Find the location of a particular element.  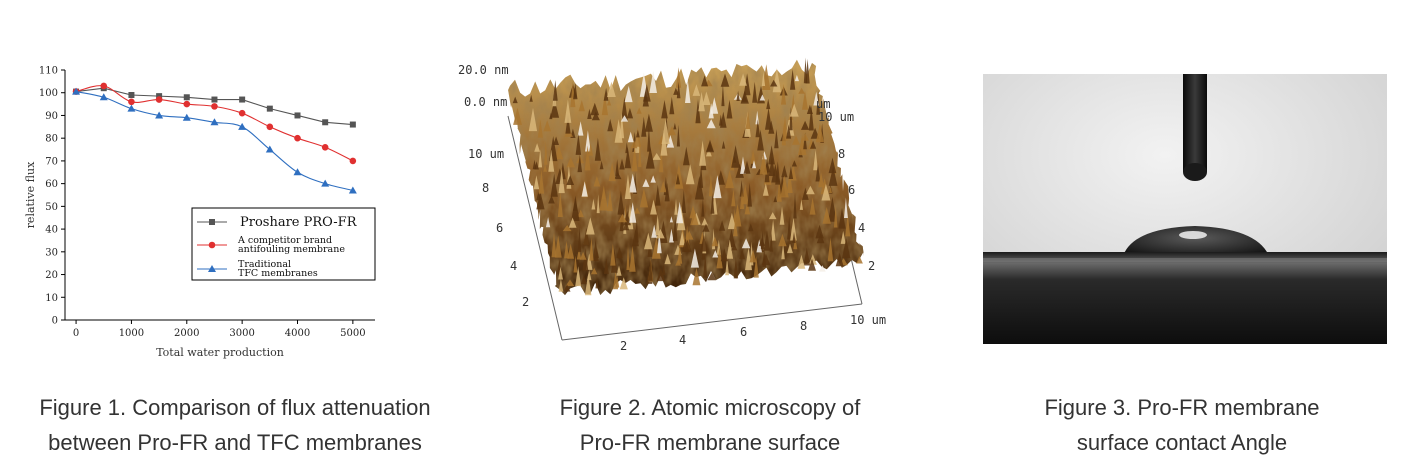

afm-front-tick-label: 10 um is located at coordinates (868, 320).